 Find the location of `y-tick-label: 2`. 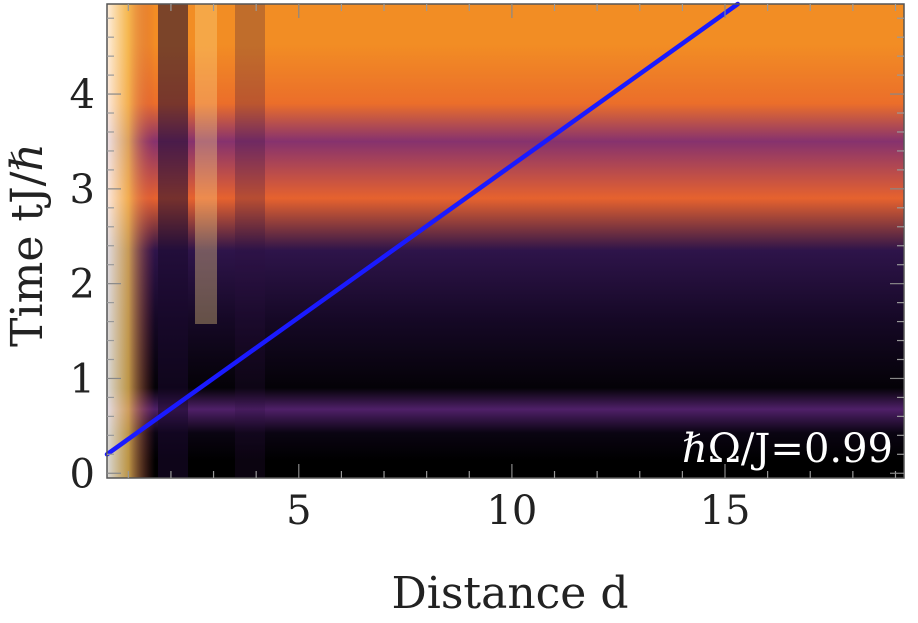

y-tick-label: 2 is located at coordinates (82, 285).